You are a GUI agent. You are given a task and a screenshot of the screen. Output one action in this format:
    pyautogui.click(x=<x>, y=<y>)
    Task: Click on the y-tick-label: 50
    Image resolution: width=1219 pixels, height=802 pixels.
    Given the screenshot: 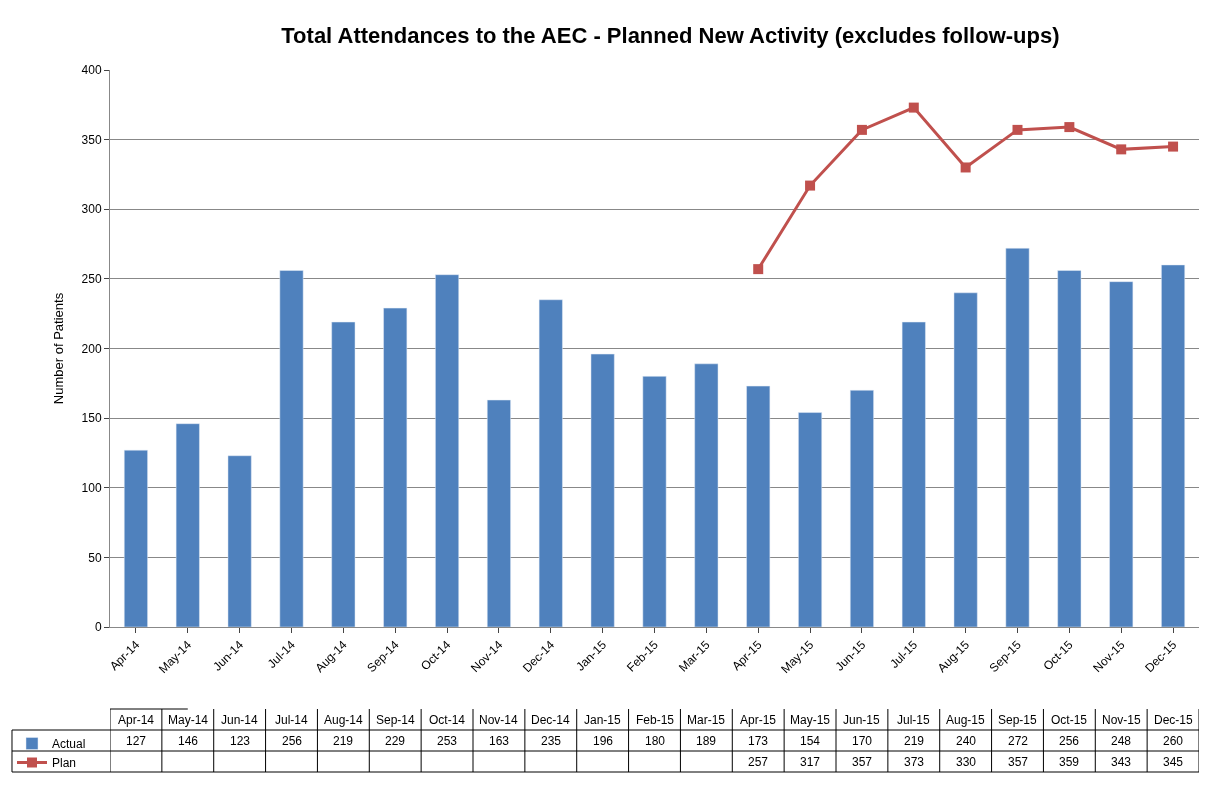 What is the action you would take?
    pyautogui.click(x=95, y=557)
    